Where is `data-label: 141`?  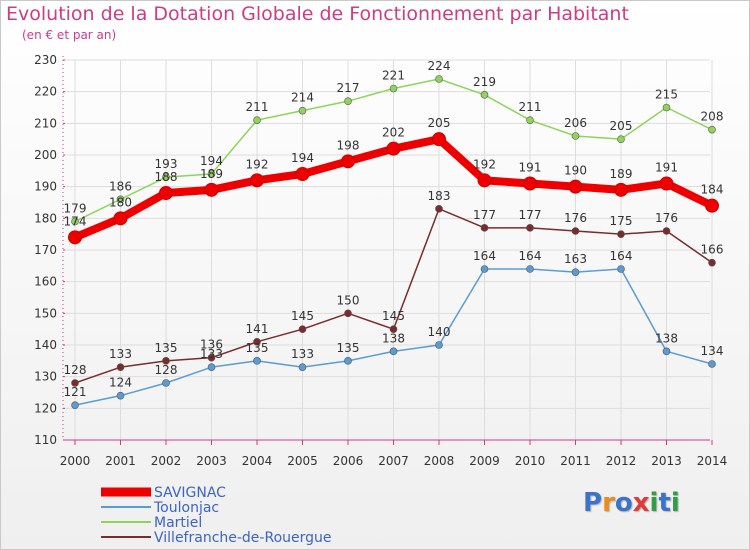 data-label: 141 is located at coordinates (257, 329).